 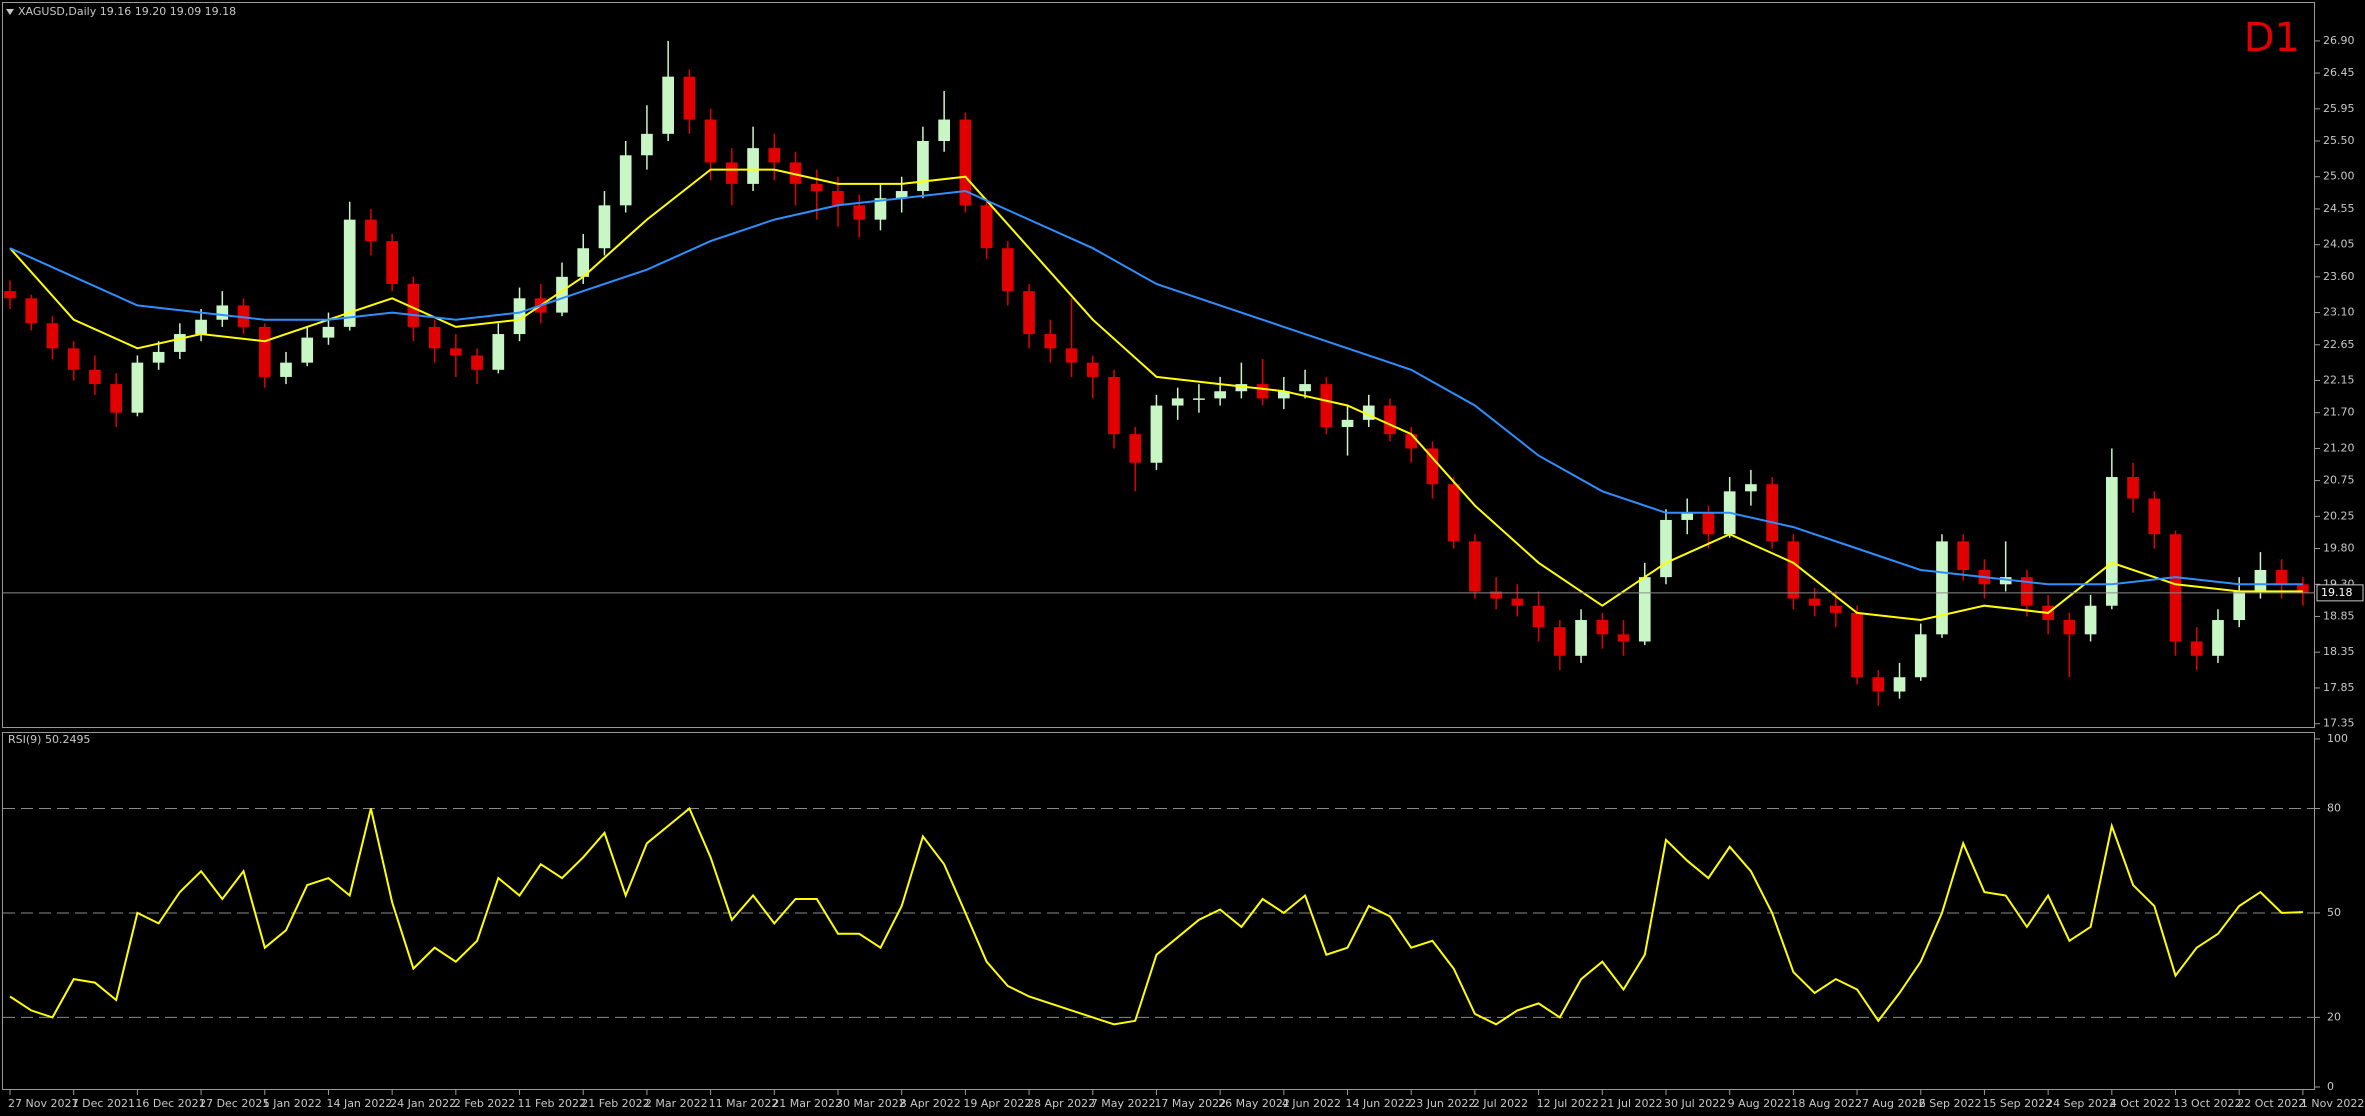 What do you see at coordinates (234, 1103) in the screenshot?
I see `x-tick-label: 27 Dec 2021` at bounding box center [234, 1103].